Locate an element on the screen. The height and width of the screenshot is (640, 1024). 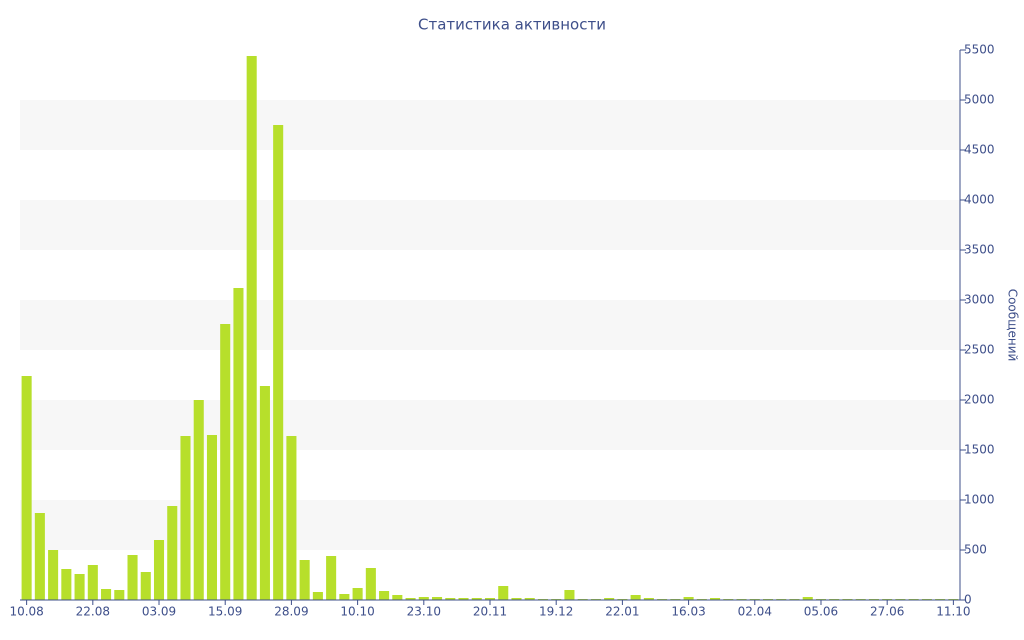
y-tick-label: 5000 is located at coordinates (979, 100).